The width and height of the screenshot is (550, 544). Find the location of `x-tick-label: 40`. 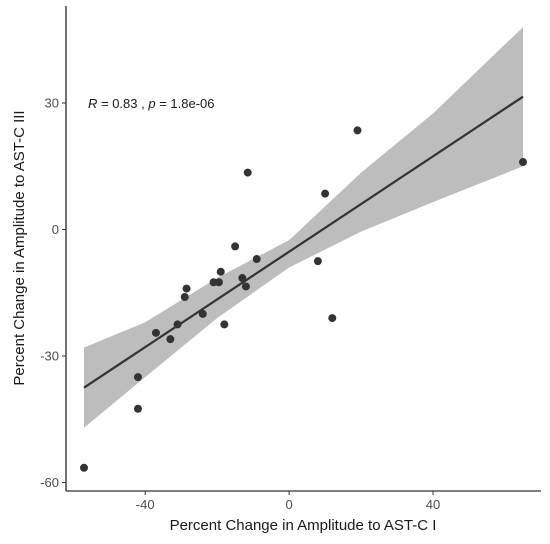

x-tick-label: 40 is located at coordinates (433, 504).